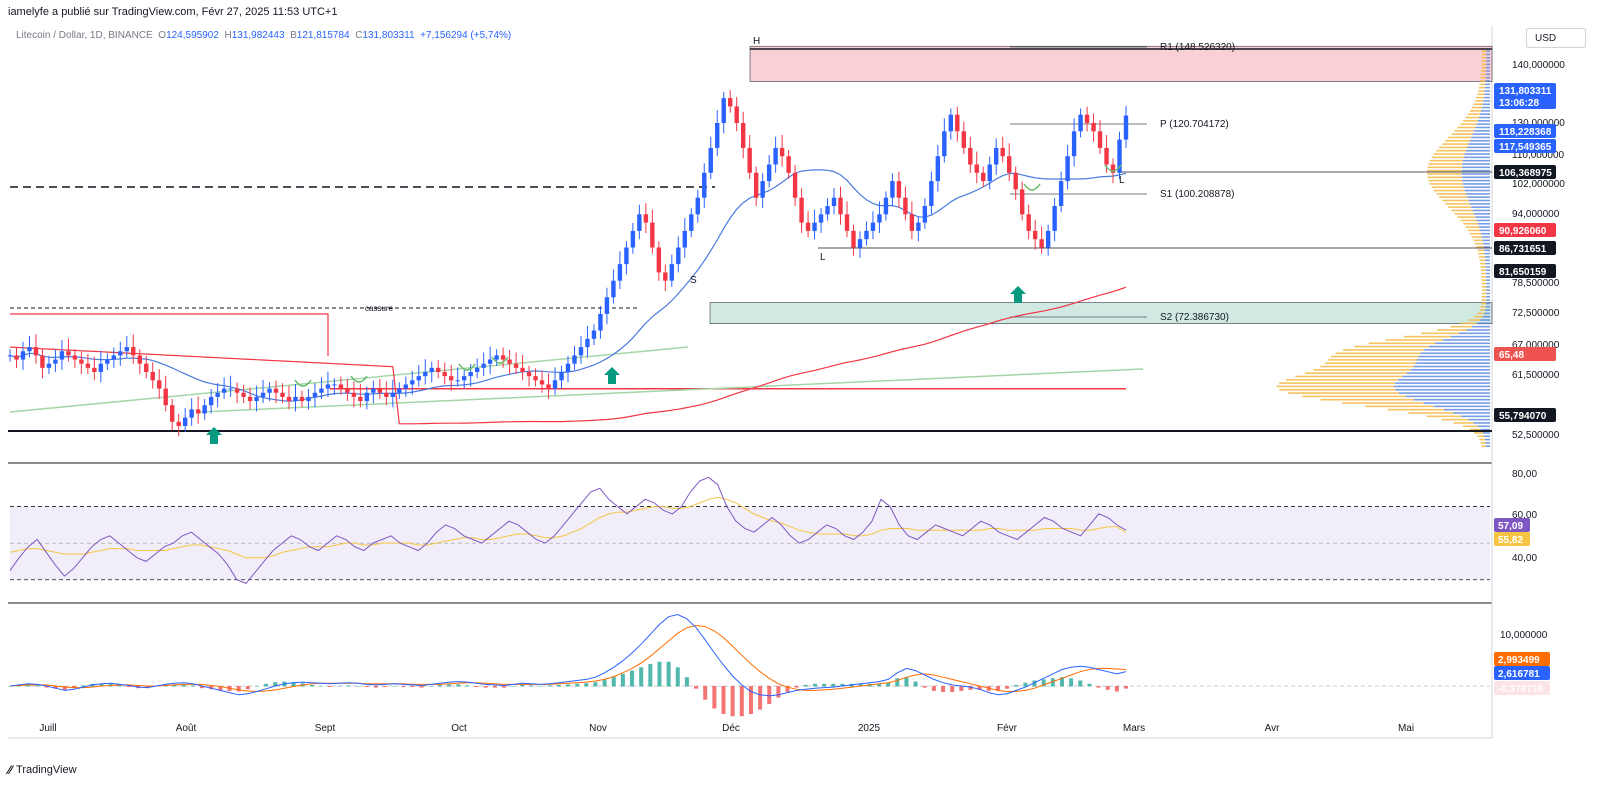 Image resolution: width=1600 pixels, height=785 pixels. What do you see at coordinates (1522, 688) in the screenshot?
I see `macd-badge` at bounding box center [1522, 688].